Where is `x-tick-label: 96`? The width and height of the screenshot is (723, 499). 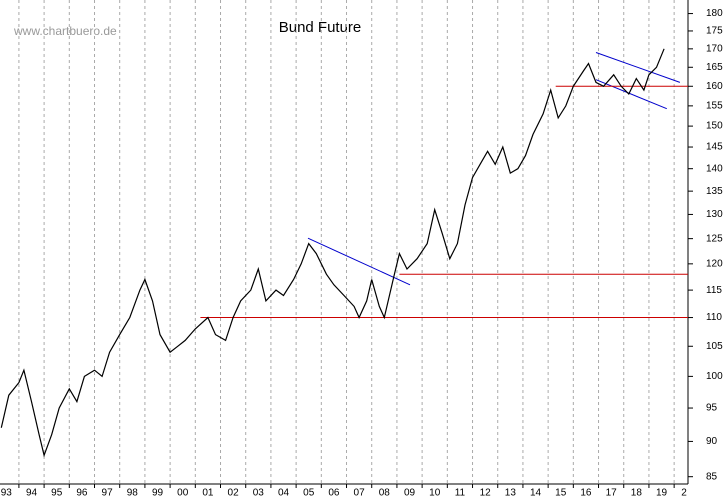 x-tick-label: 96 is located at coordinates (82, 493).